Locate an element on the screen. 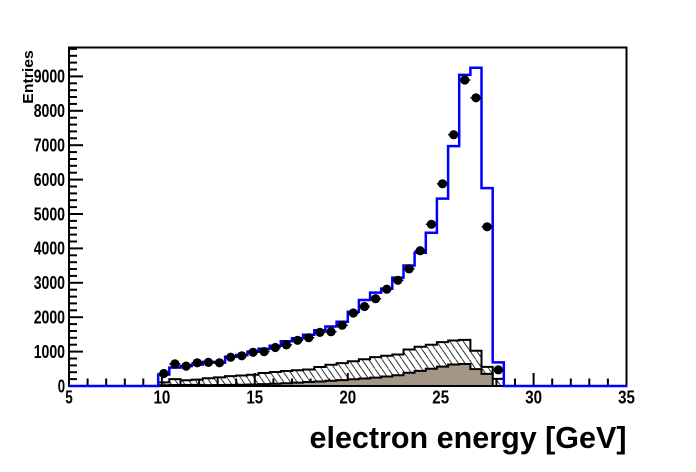  svg-text: 8000 is located at coordinates (49, 110).